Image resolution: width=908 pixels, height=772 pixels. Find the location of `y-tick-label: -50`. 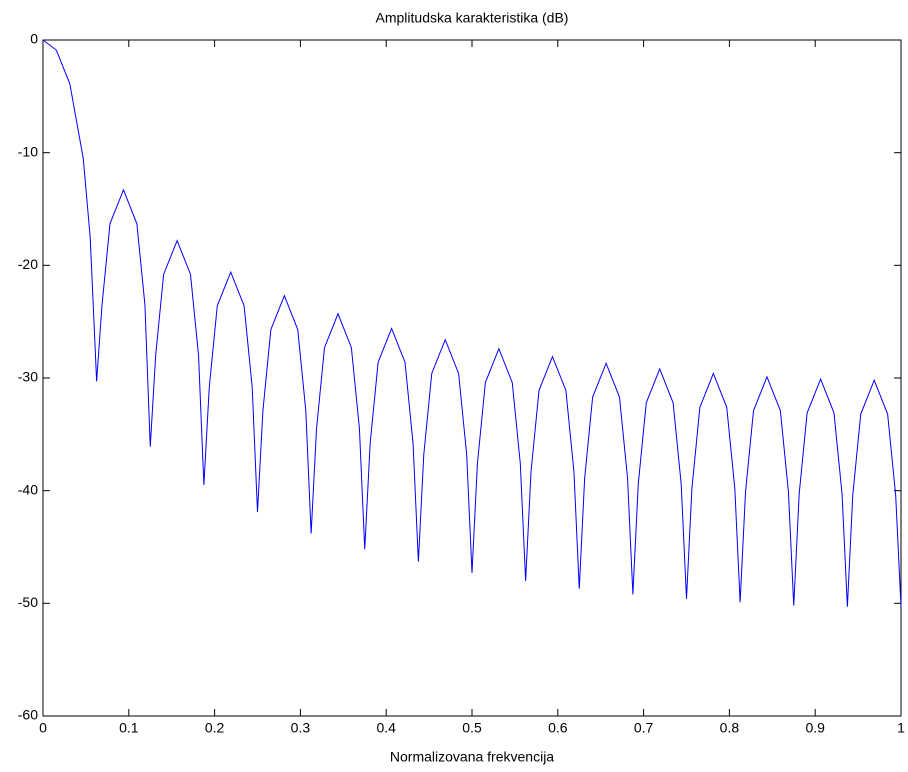

y-tick-label: -50 is located at coordinates (28, 602).